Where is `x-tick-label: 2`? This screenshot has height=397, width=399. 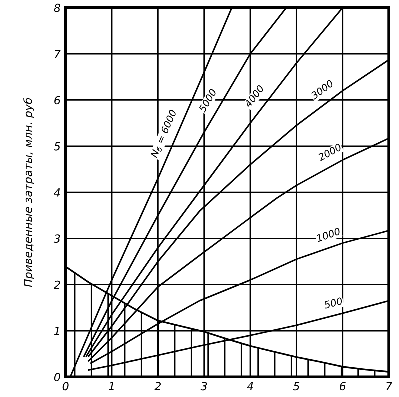 x-tick-label: 2 is located at coordinates (158, 386).